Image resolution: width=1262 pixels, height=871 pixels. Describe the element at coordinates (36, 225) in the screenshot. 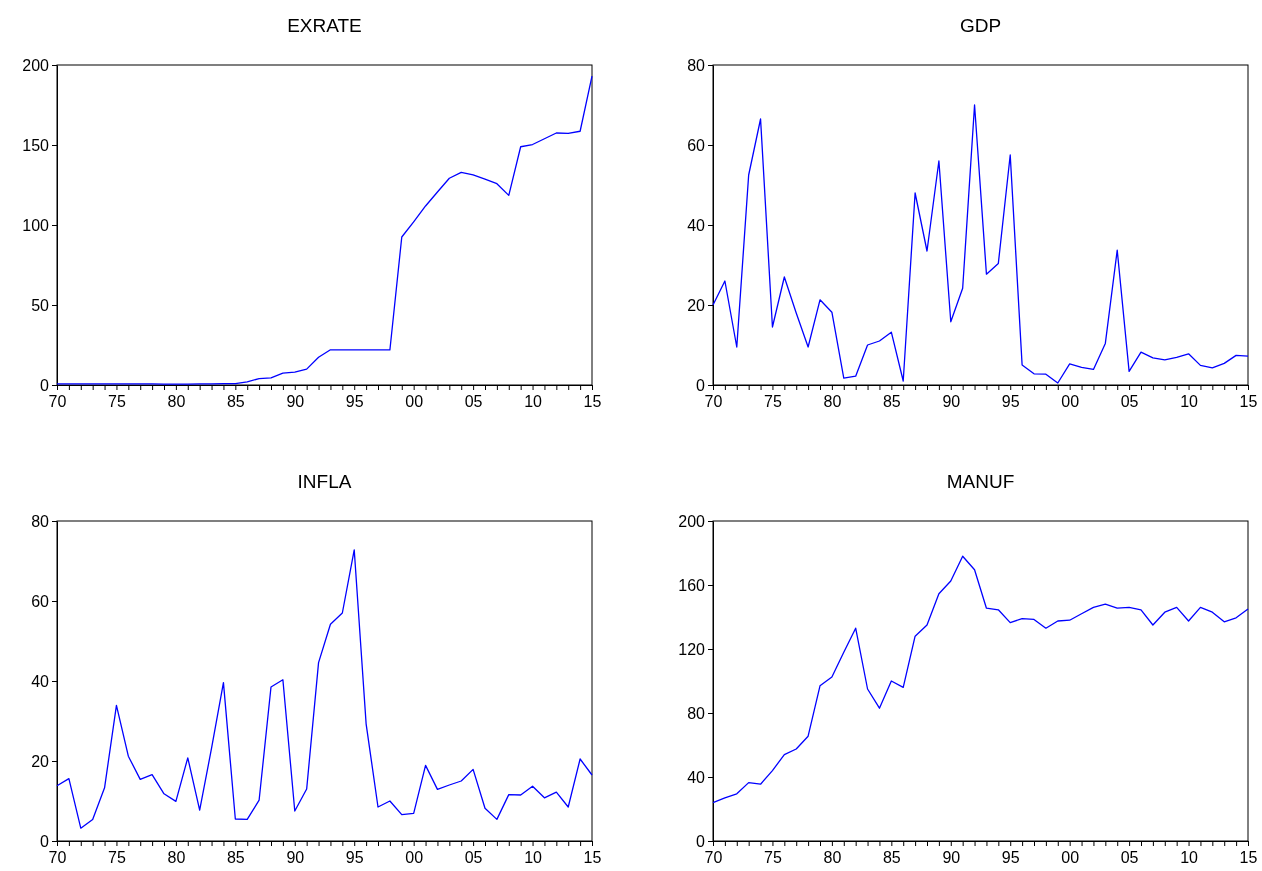

I see `y-tick-label: 100` at that location.